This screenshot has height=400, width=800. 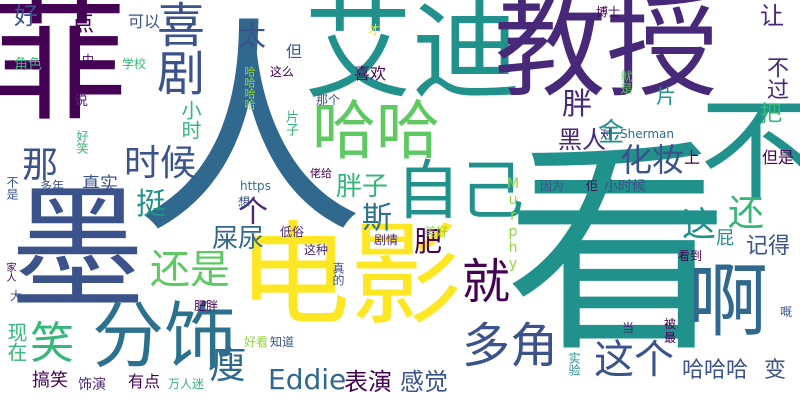 I want to click on word-hahaha: 哈哈哈, so click(x=715, y=370).